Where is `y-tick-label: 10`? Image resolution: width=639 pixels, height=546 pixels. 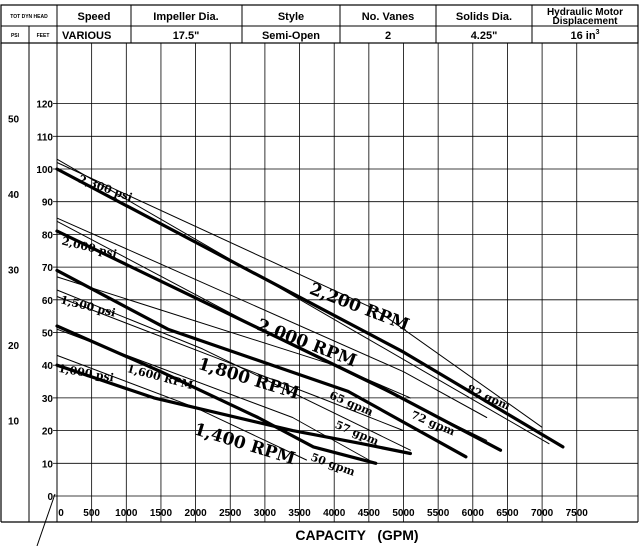 y-tick-label: 10 is located at coordinates (48, 464).